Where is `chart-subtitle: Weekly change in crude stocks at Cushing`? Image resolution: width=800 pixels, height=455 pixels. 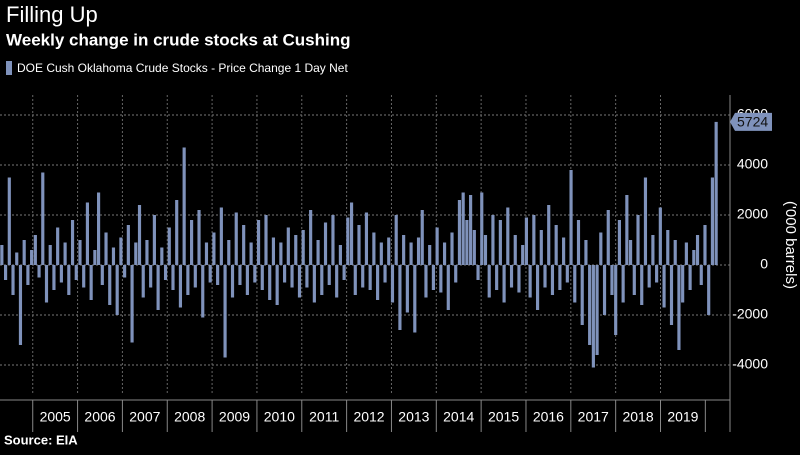
chart-subtitle: Weekly change in crude stocks at Cushing is located at coordinates (178, 39).